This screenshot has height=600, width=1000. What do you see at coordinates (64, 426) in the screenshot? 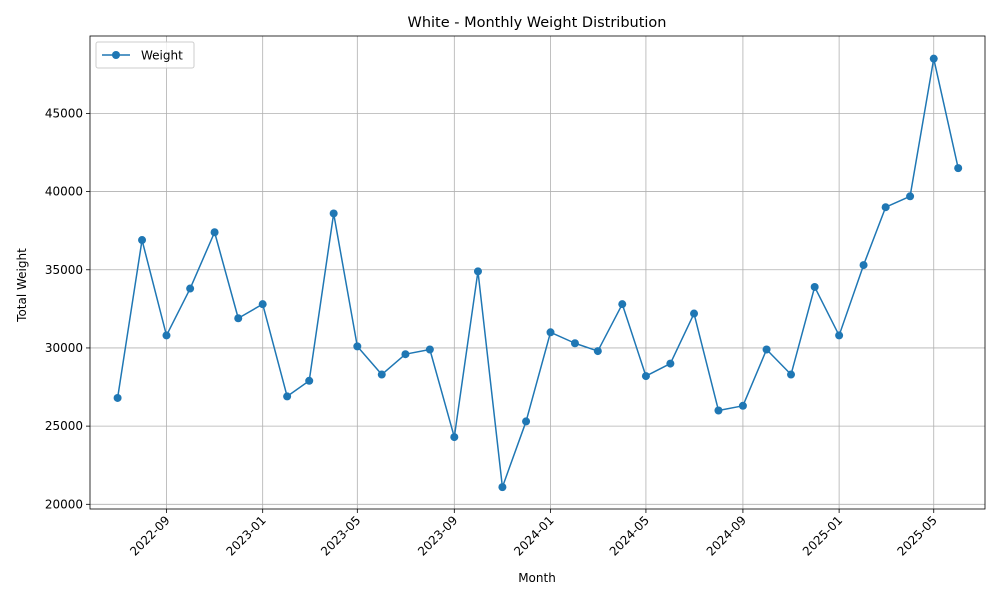
I see `y-tick-label: 25000` at bounding box center [64, 426].